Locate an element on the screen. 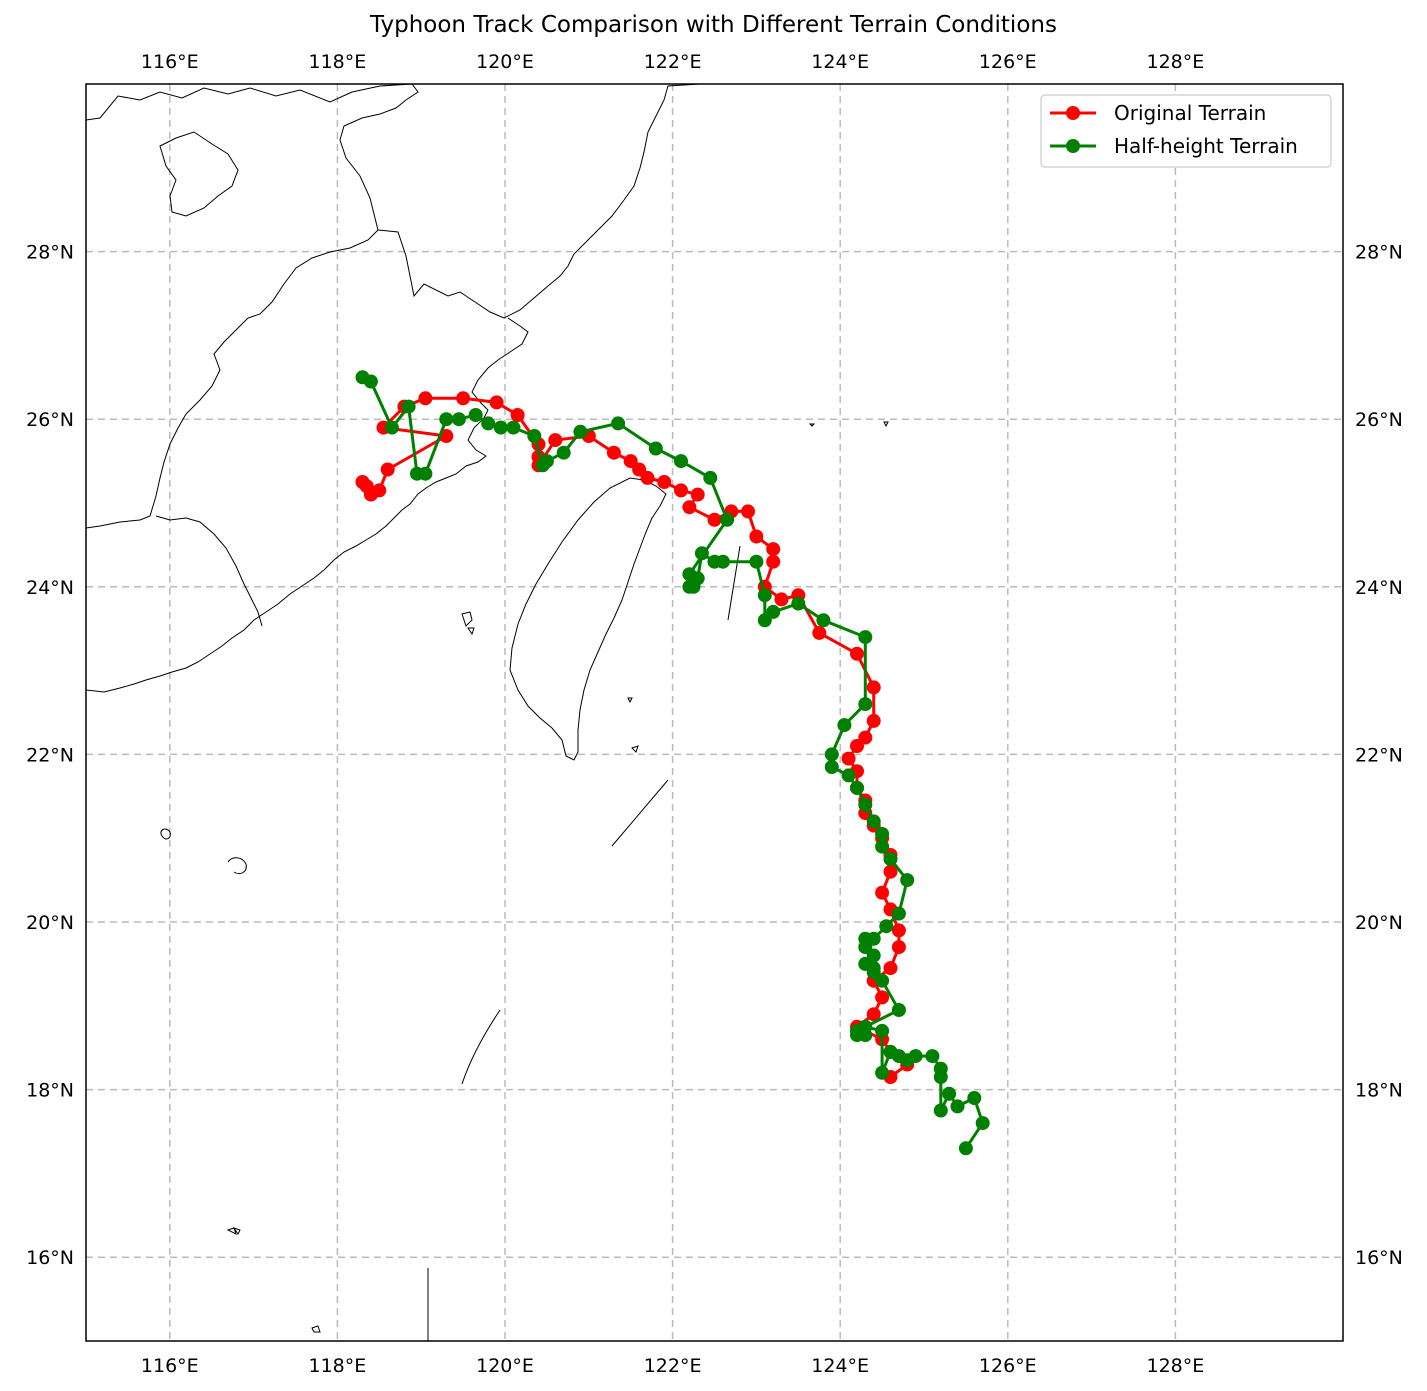 The width and height of the screenshot is (1427, 1391). island-hk is located at coordinates (237, 866).